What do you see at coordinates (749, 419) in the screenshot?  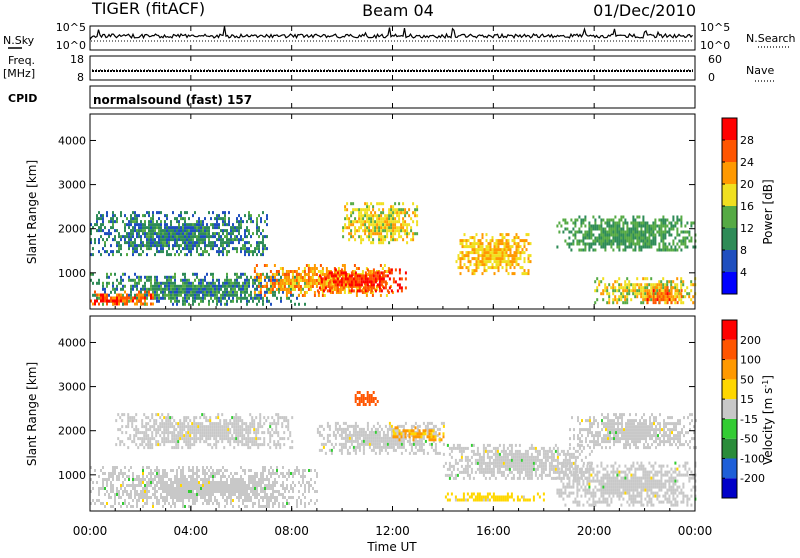 I see `colorbar-tick-label: -15` at bounding box center [749, 419].